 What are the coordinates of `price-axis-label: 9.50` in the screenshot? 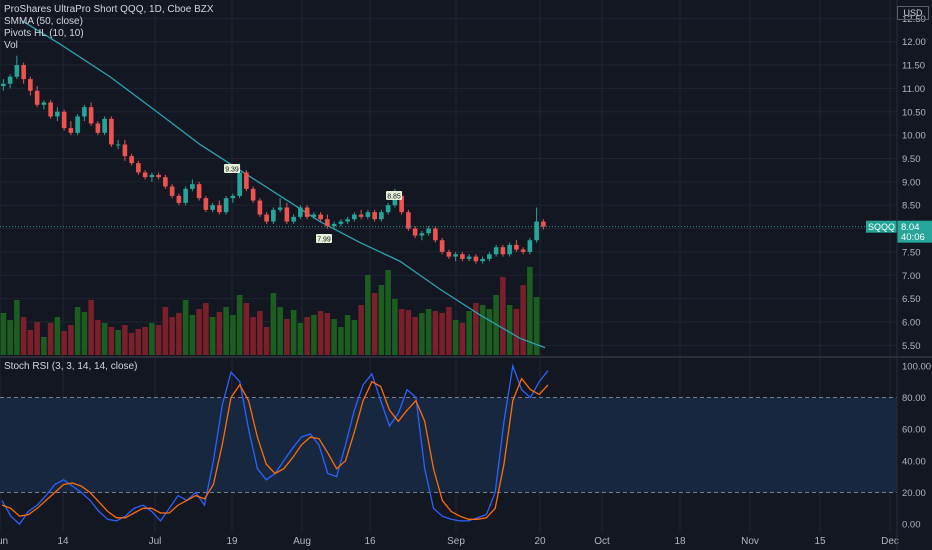 It's located at (911, 159).